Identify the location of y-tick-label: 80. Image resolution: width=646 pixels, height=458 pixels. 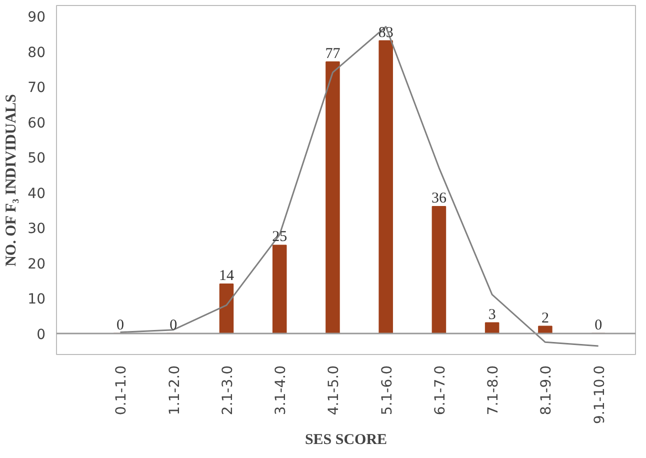
(37, 52).